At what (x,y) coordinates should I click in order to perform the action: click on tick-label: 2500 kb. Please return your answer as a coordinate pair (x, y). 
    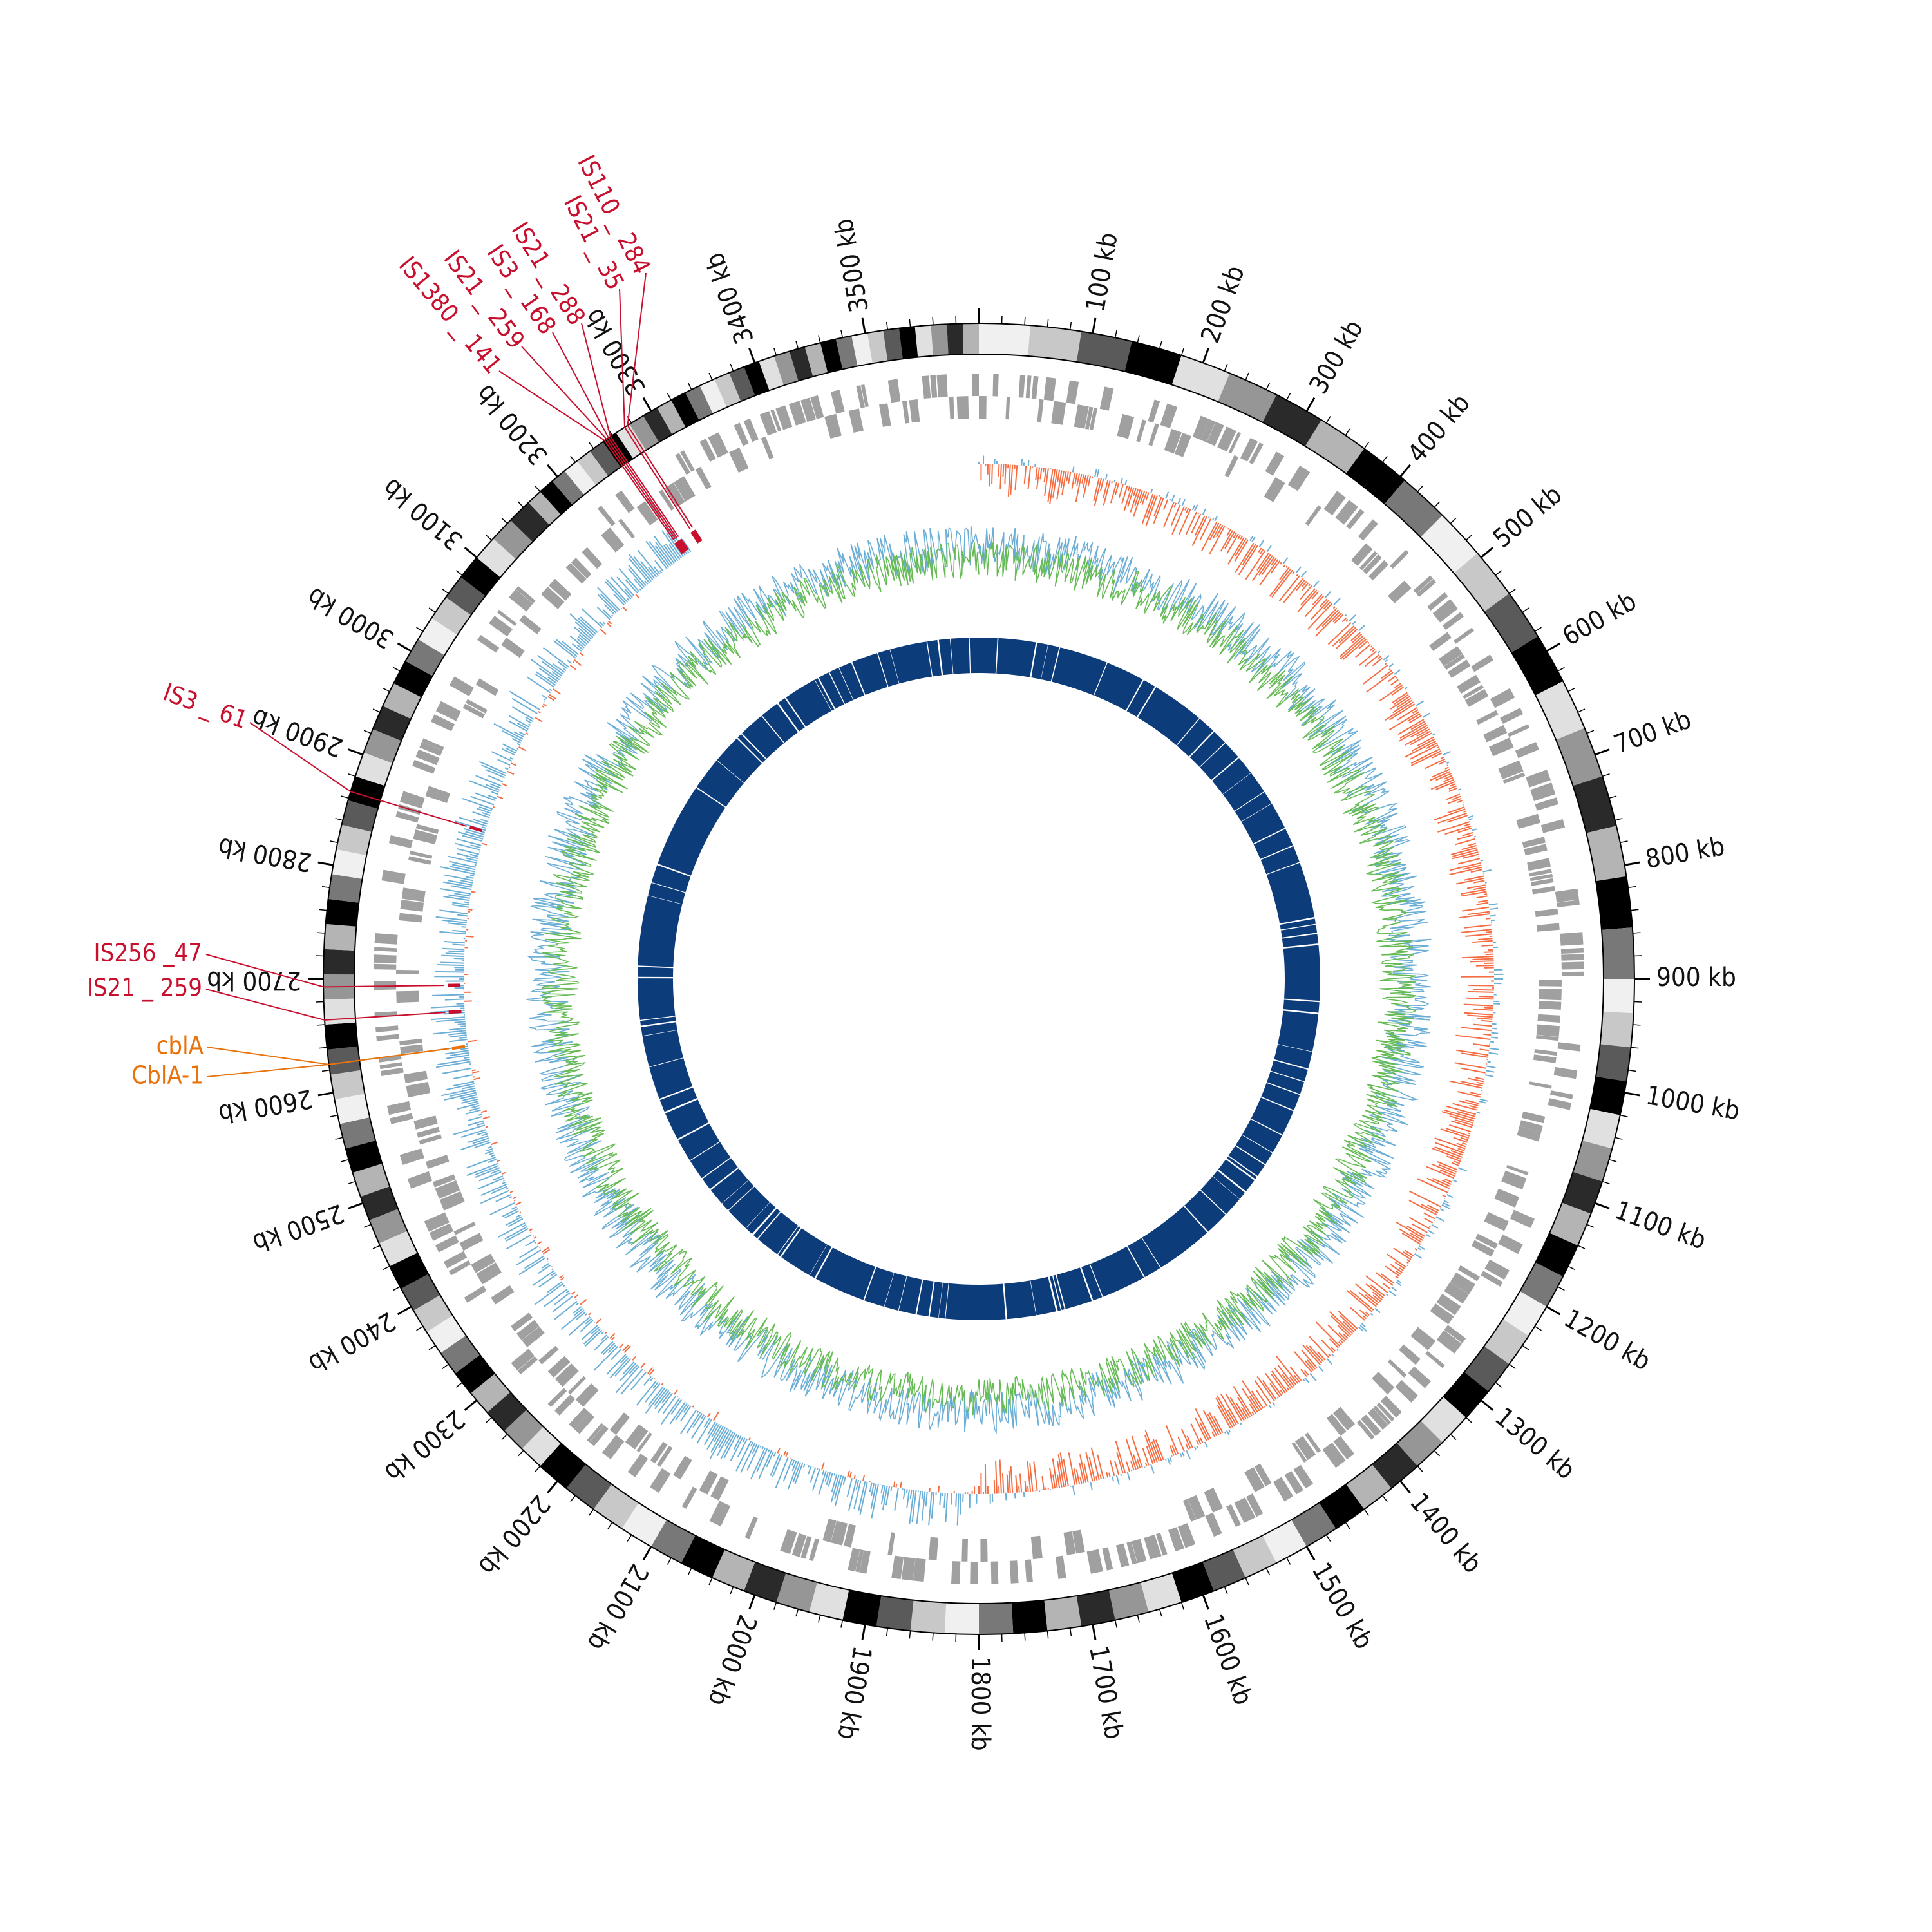
    Looking at the image, I should click on (298, 1228).